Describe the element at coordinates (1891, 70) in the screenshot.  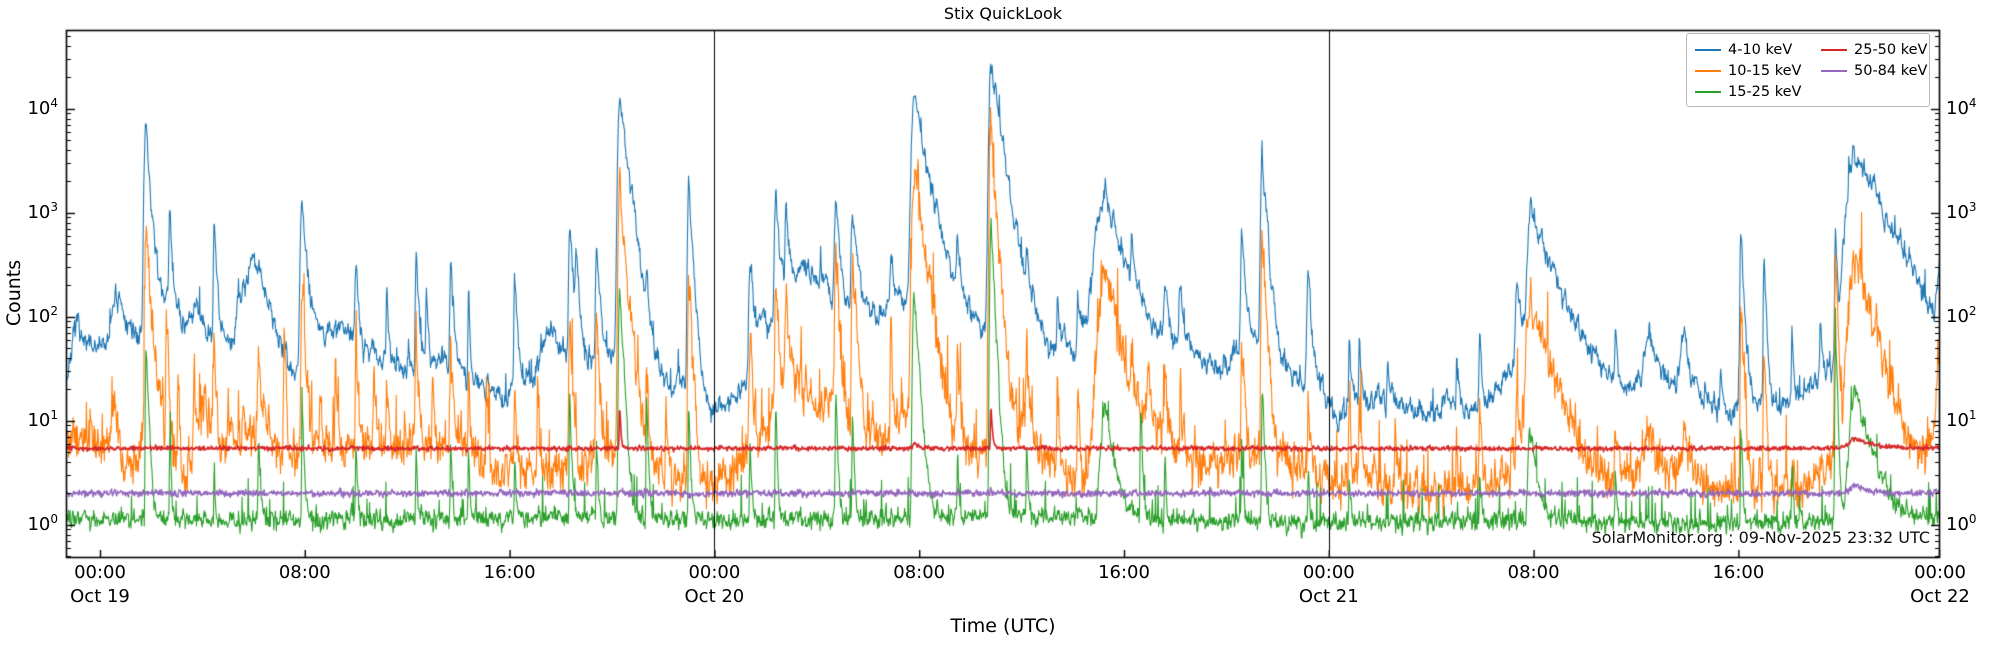
I see `legend-label: 50-84 keV` at that location.